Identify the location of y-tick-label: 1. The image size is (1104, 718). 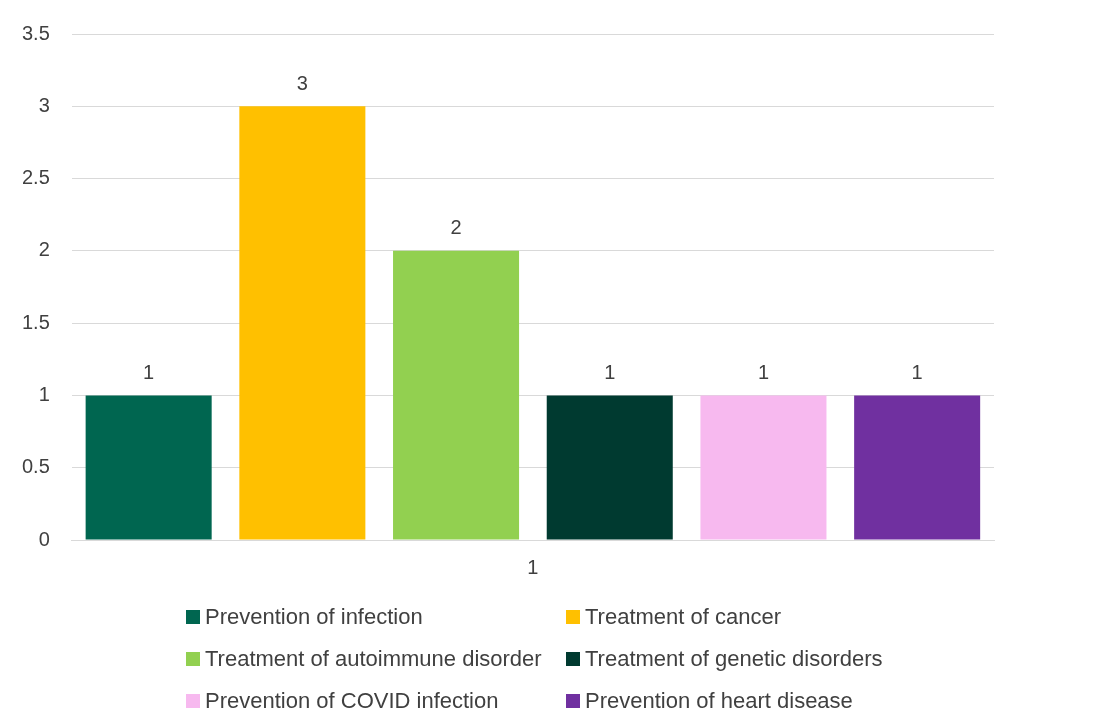
(44, 393).